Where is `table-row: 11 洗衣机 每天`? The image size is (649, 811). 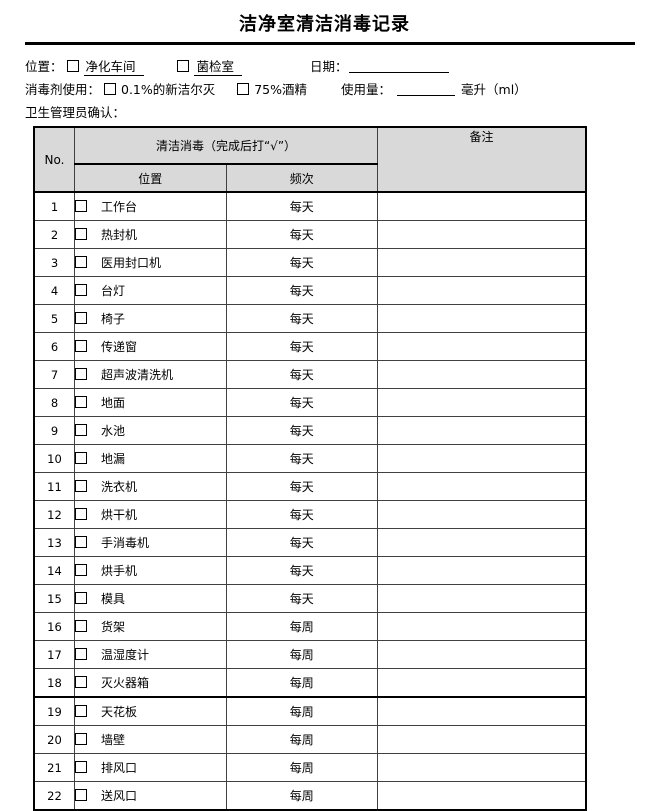 table-row: 11 洗衣机 每天 is located at coordinates (310, 486).